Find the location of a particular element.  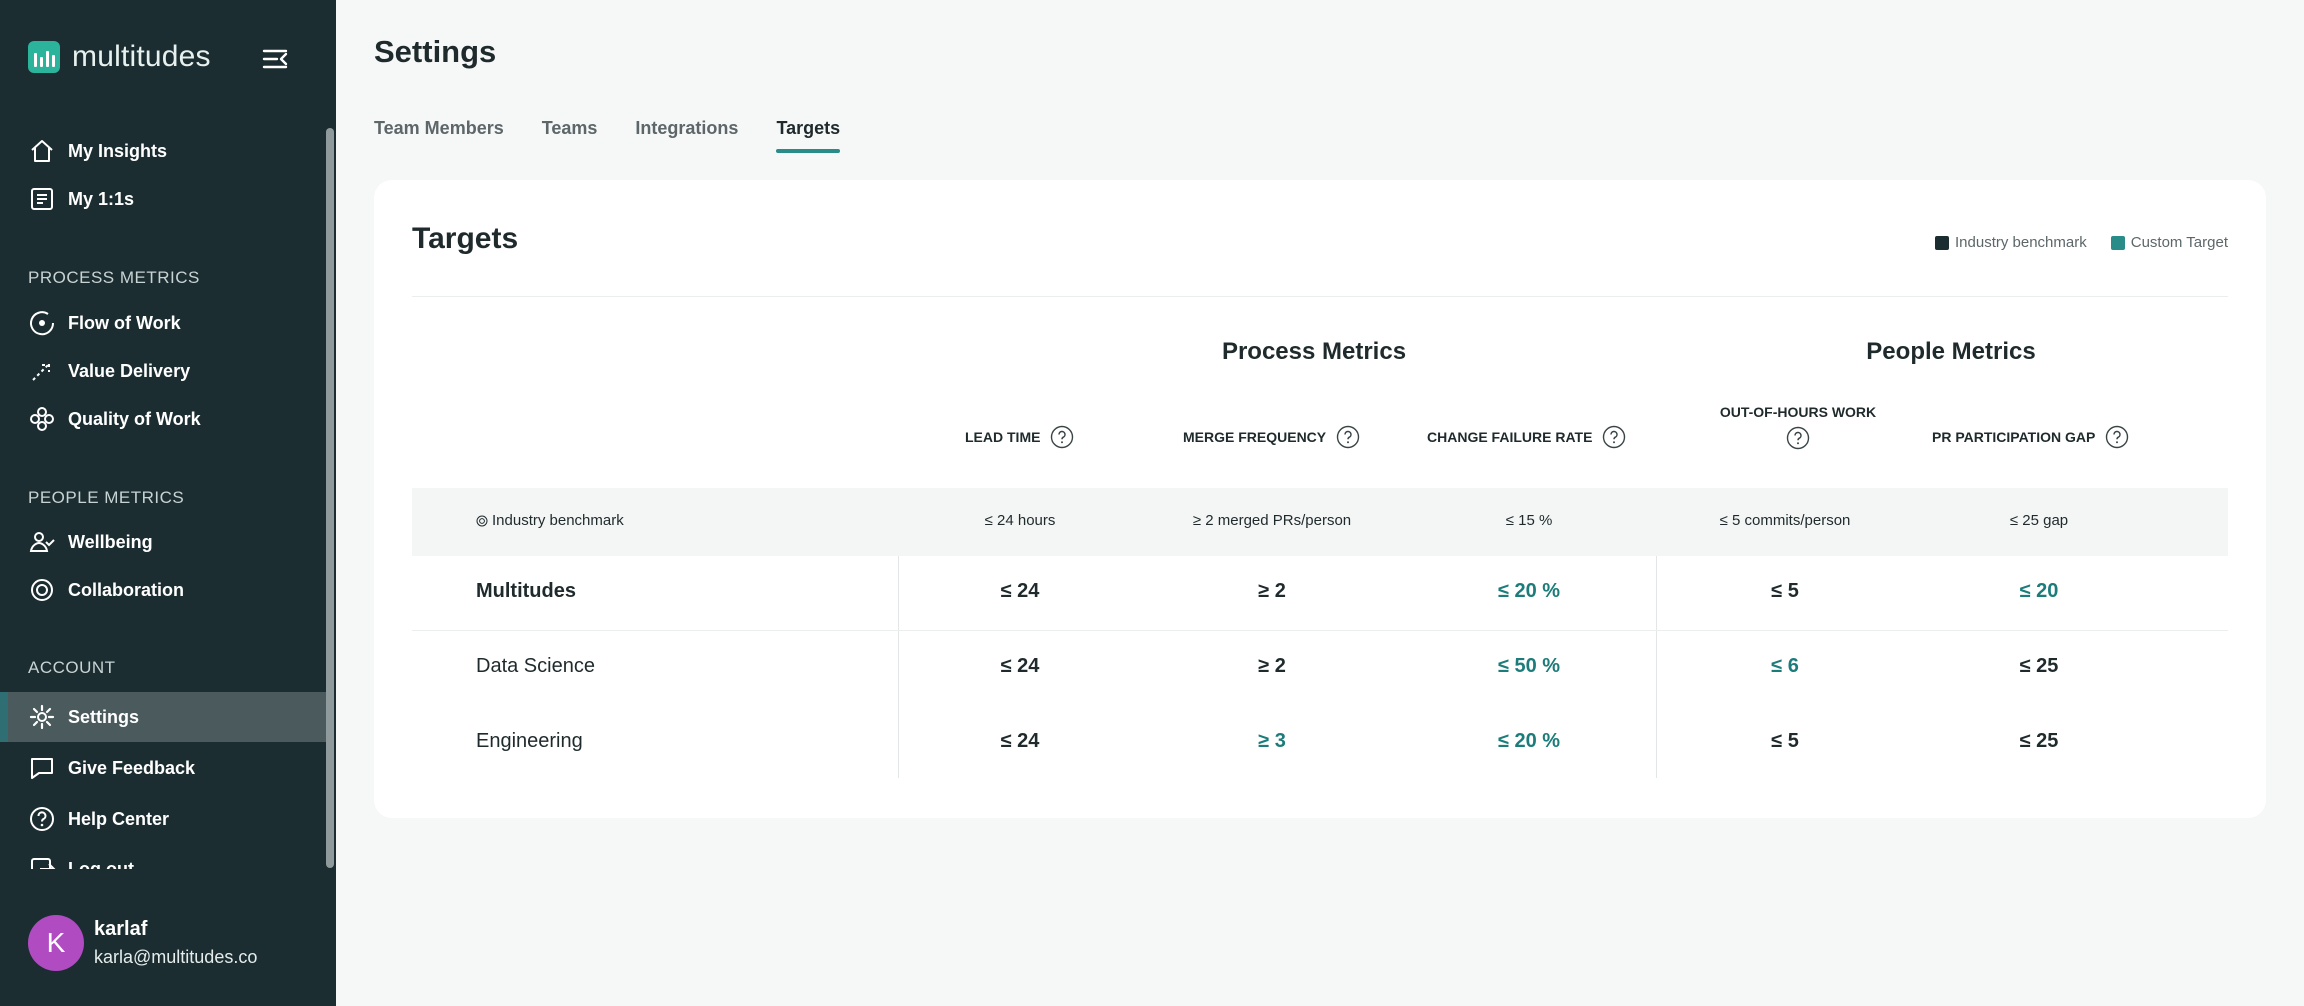

target-merge-frequency: ≥ 3 is located at coordinates (1272, 741).